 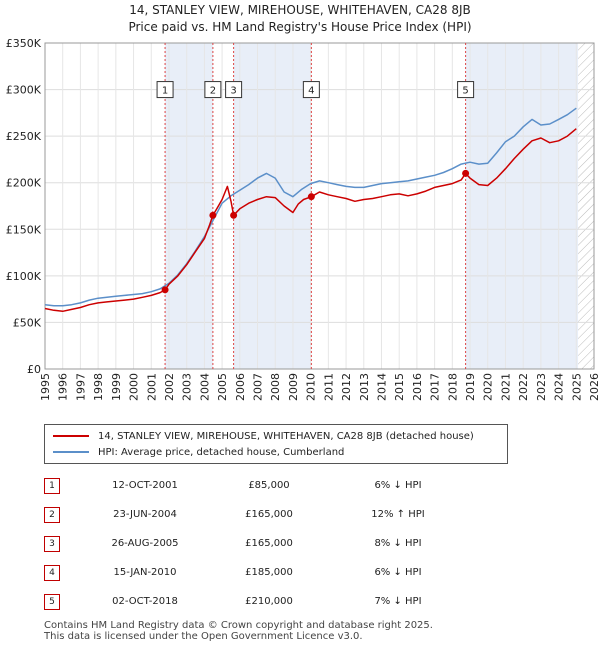 I want to click on y-tick-label: £50K, so click(x=27, y=322).